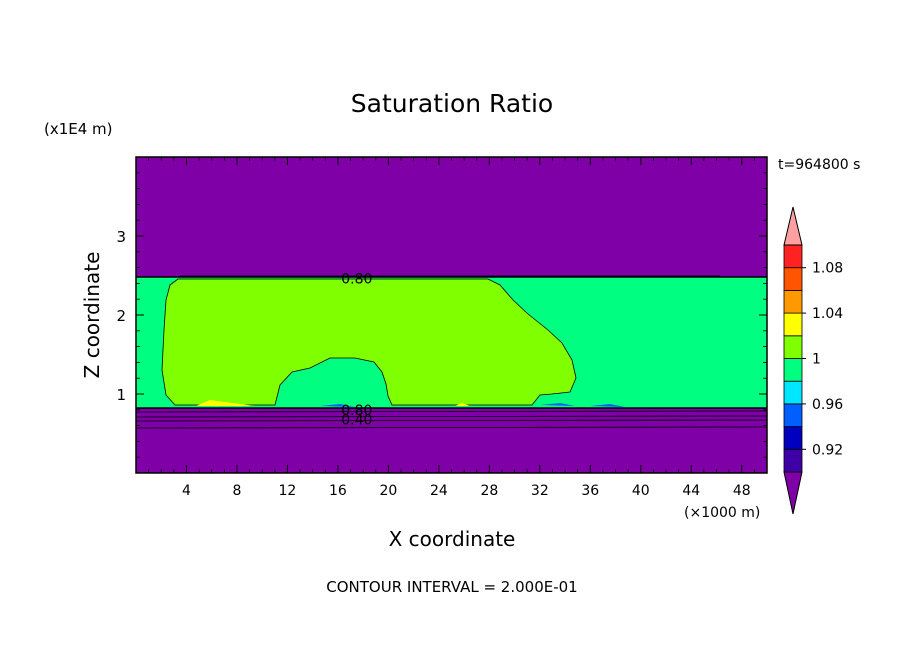 This screenshot has height=654, width=904. What do you see at coordinates (288, 491) in the screenshot?
I see `x-tick-label: 12` at bounding box center [288, 491].